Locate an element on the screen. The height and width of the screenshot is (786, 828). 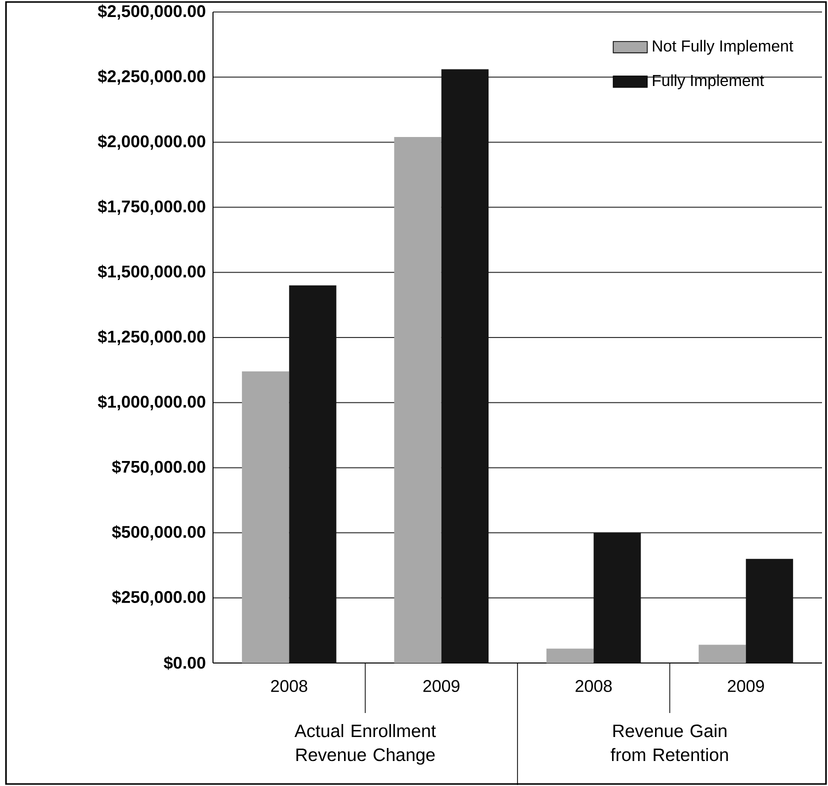
y-tick-label: $2,500,000.00 is located at coordinates (152, 12).